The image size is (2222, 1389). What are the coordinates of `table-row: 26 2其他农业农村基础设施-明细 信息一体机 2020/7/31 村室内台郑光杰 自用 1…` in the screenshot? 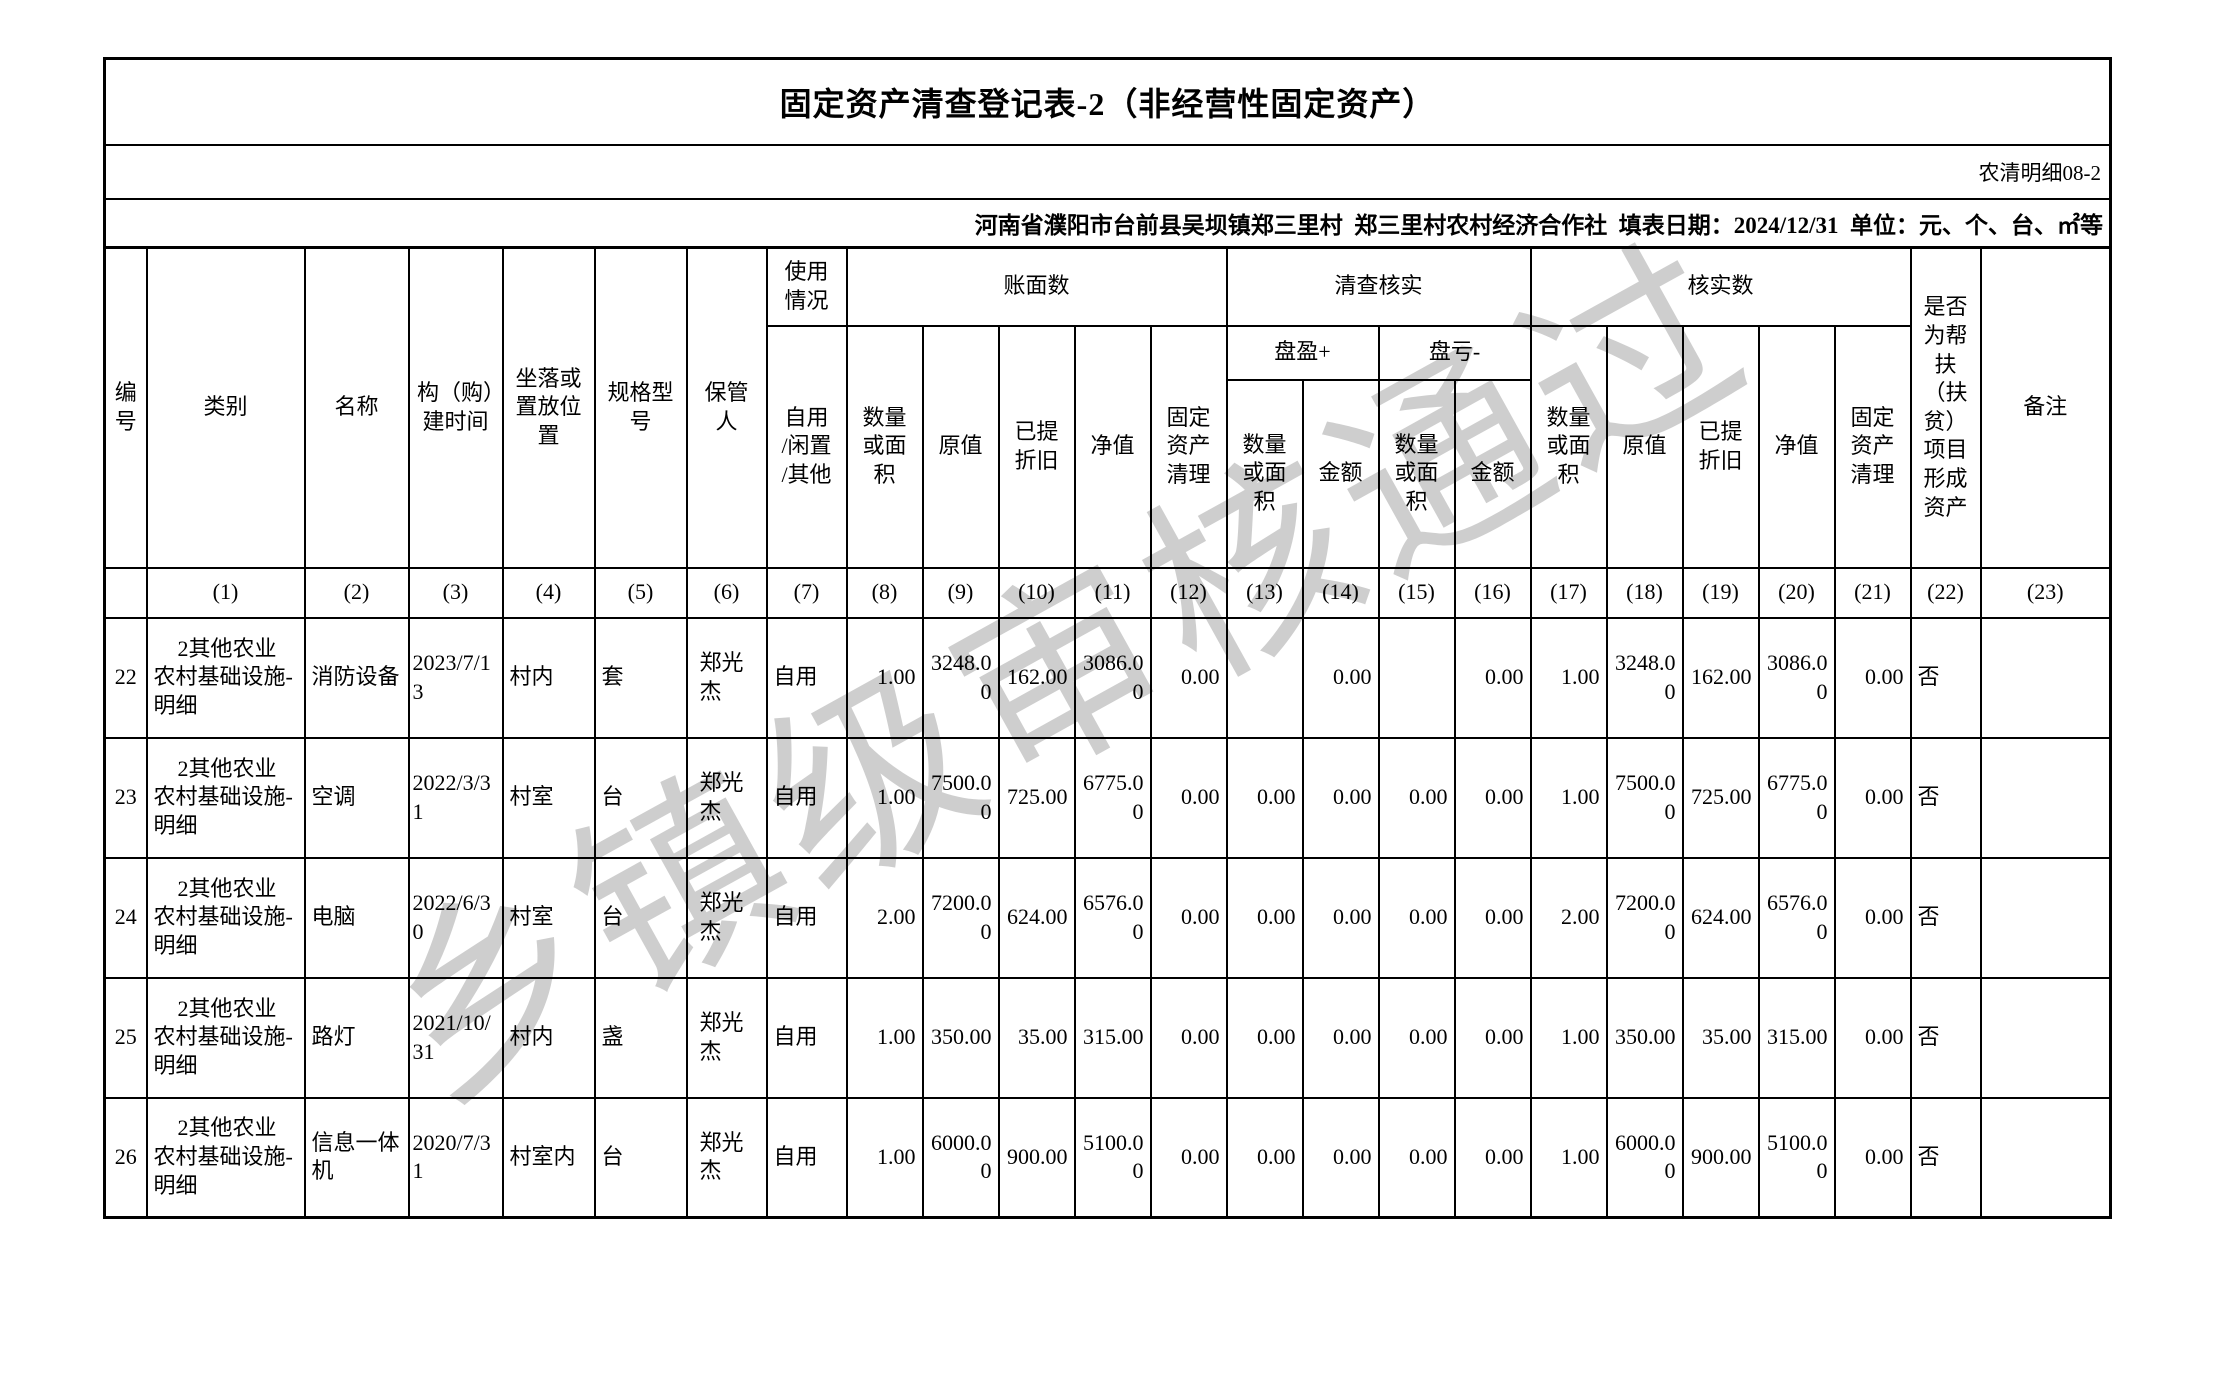 It's located at (1107, 1157).